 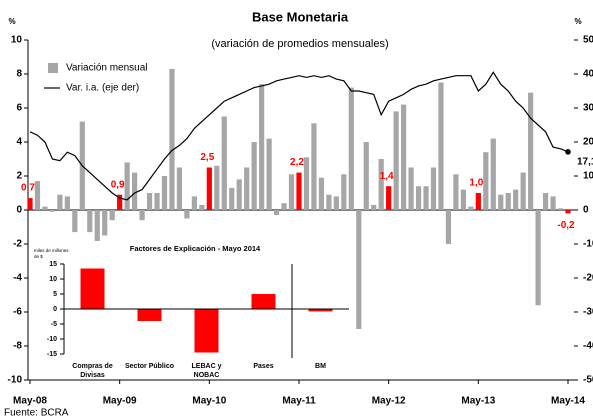 I want to click on legend-label: Var. i.a. (eje der), so click(x=102, y=88).